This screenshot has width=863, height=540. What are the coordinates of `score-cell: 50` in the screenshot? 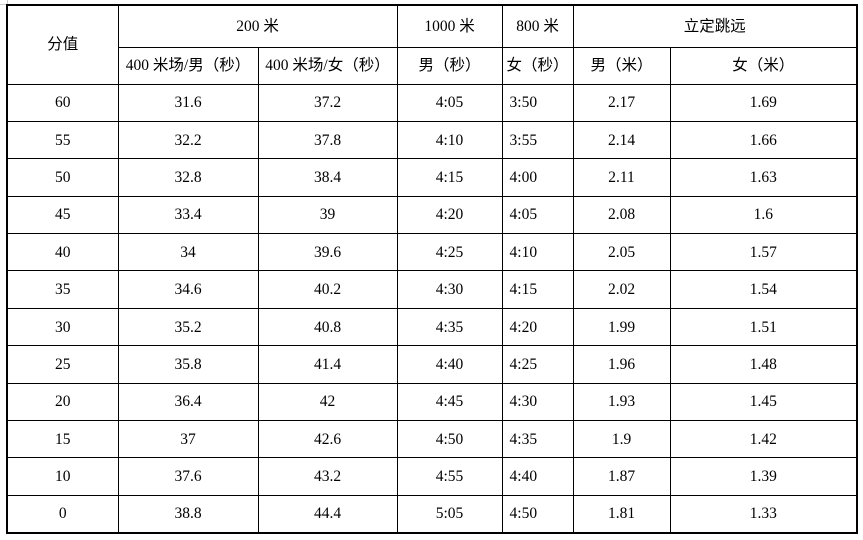 It's located at (62, 177).